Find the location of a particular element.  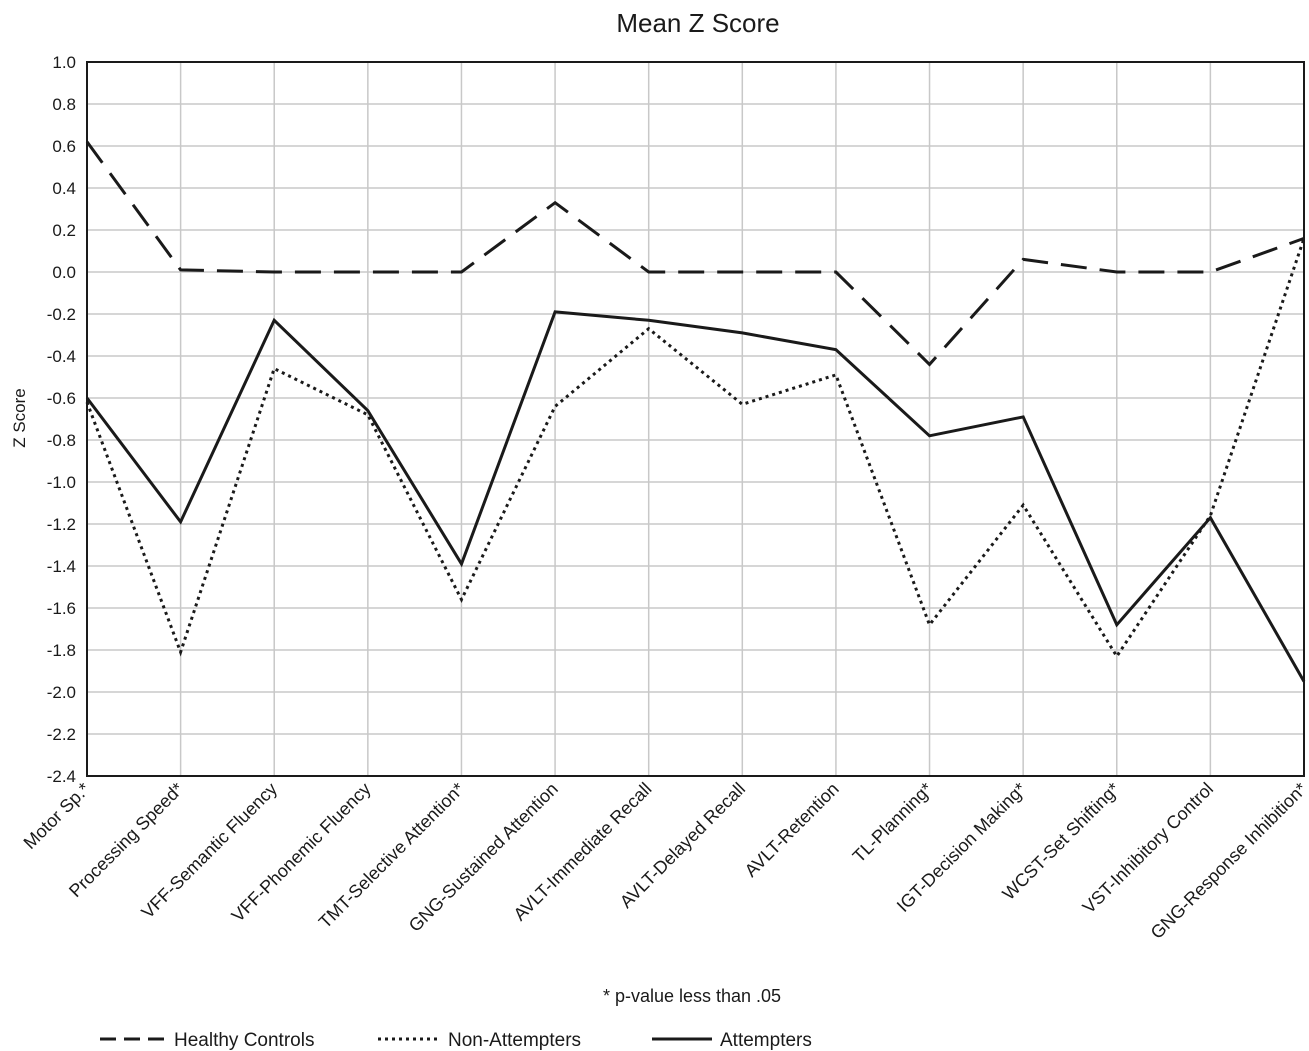

y-tick-label: -1.4 is located at coordinates (61, 566).